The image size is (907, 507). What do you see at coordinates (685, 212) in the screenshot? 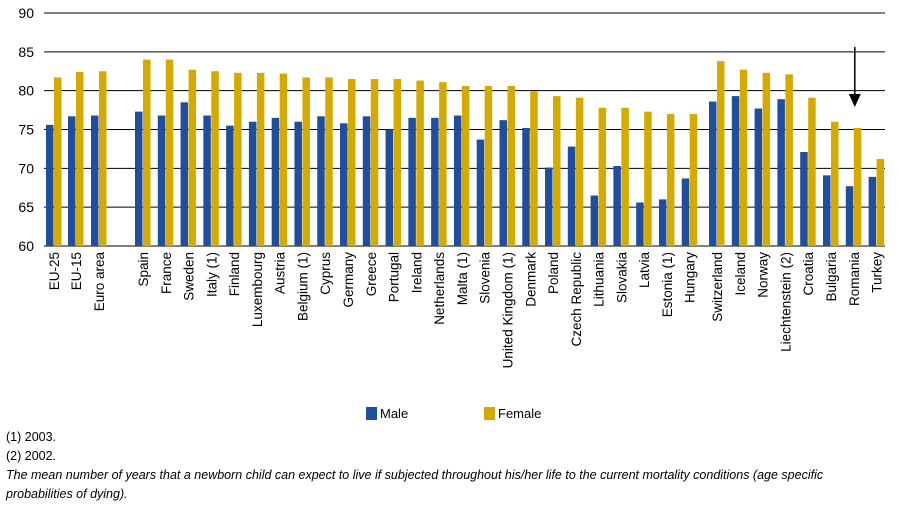
I see `bar-male-hungary` at bounding box center [685, 212].